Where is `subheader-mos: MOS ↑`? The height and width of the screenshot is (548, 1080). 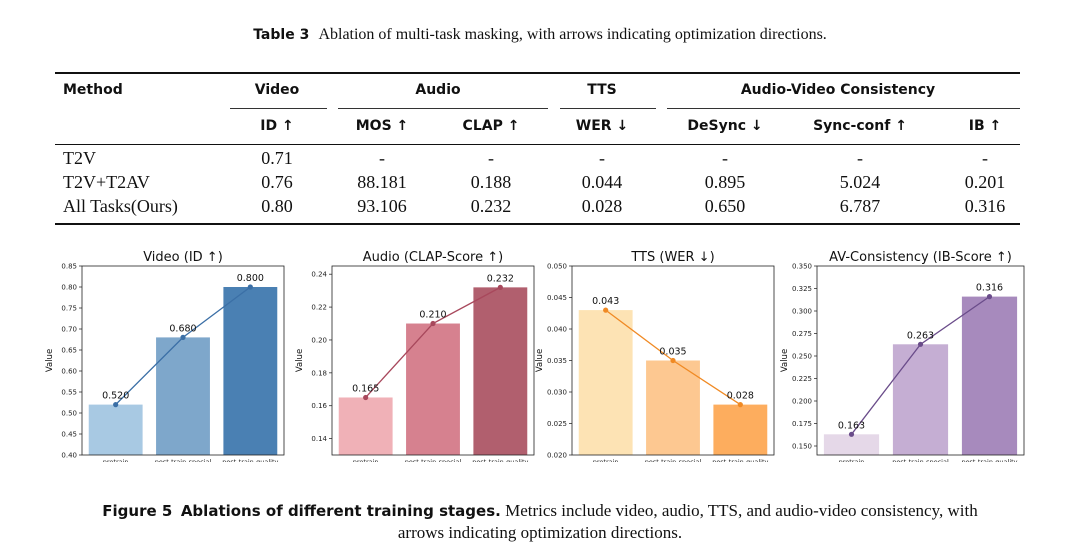
subheader-mos: MOS ↑ is located at coordinates (382, 126).